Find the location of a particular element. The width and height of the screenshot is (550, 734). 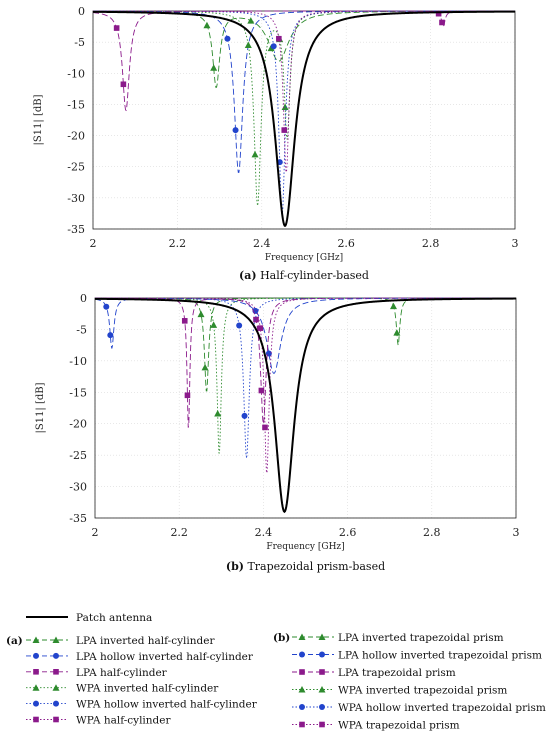

legend-label: WPA trapezoidal prism is located at coordinates (399, 726).